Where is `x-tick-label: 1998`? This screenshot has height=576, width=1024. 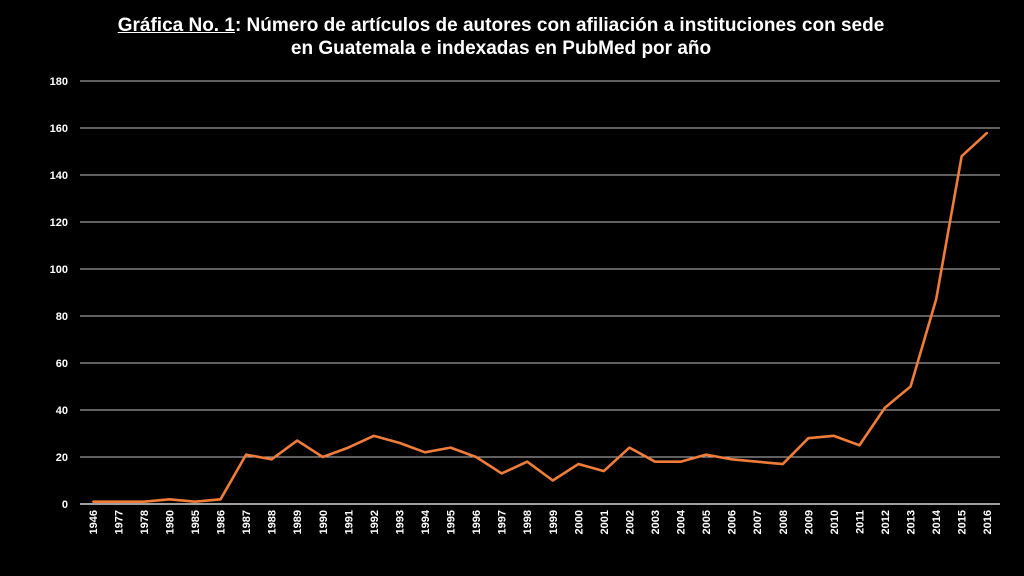
x-tick-label: 1998 is located at coordinates (528, 522).